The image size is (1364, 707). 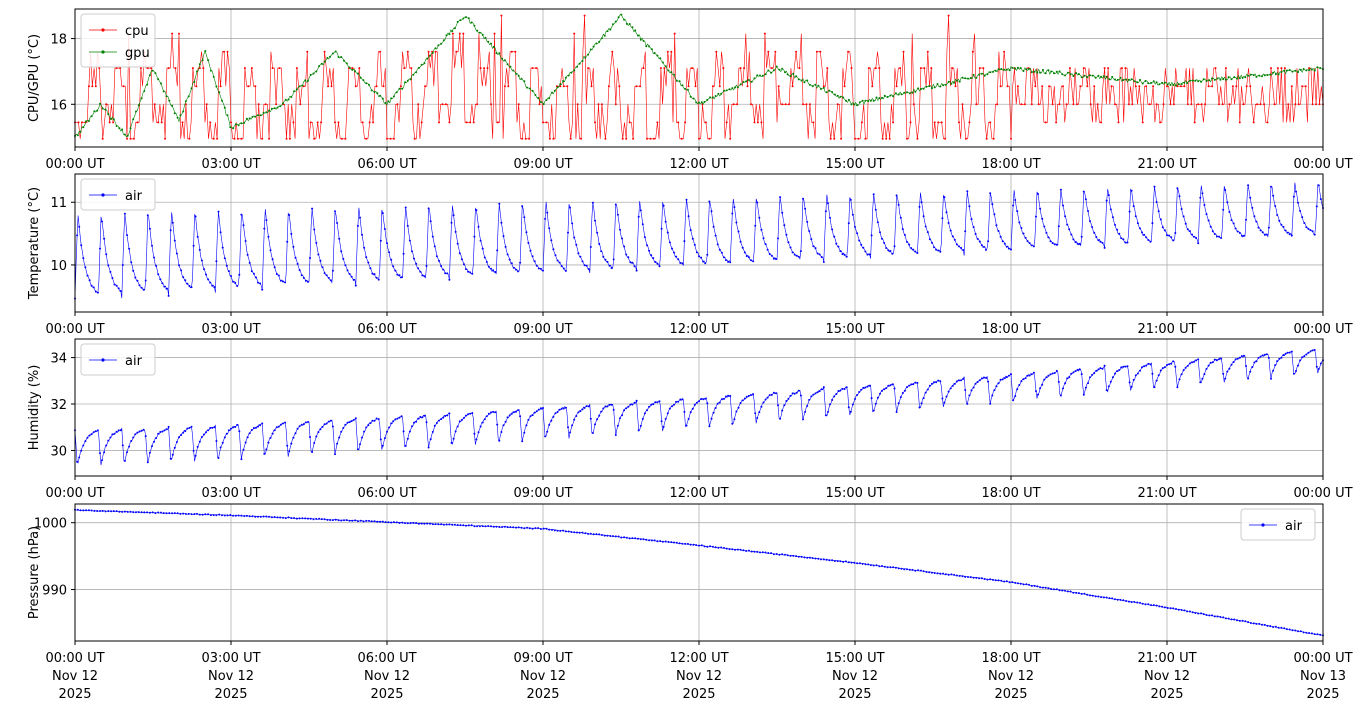 What do you see at coordinates (1167, 676) in the screenshot?
I see `x-tick-label: Nov 12` at bounding box center [1167, 676].